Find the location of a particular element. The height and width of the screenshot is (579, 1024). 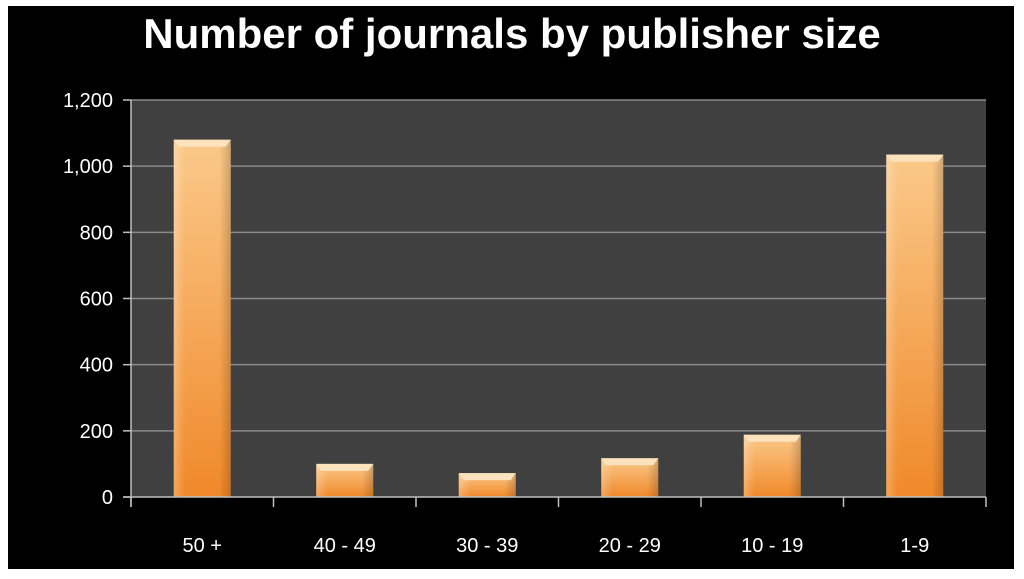

y-tick-label: 1,000 is located at coordinates (88, 167).